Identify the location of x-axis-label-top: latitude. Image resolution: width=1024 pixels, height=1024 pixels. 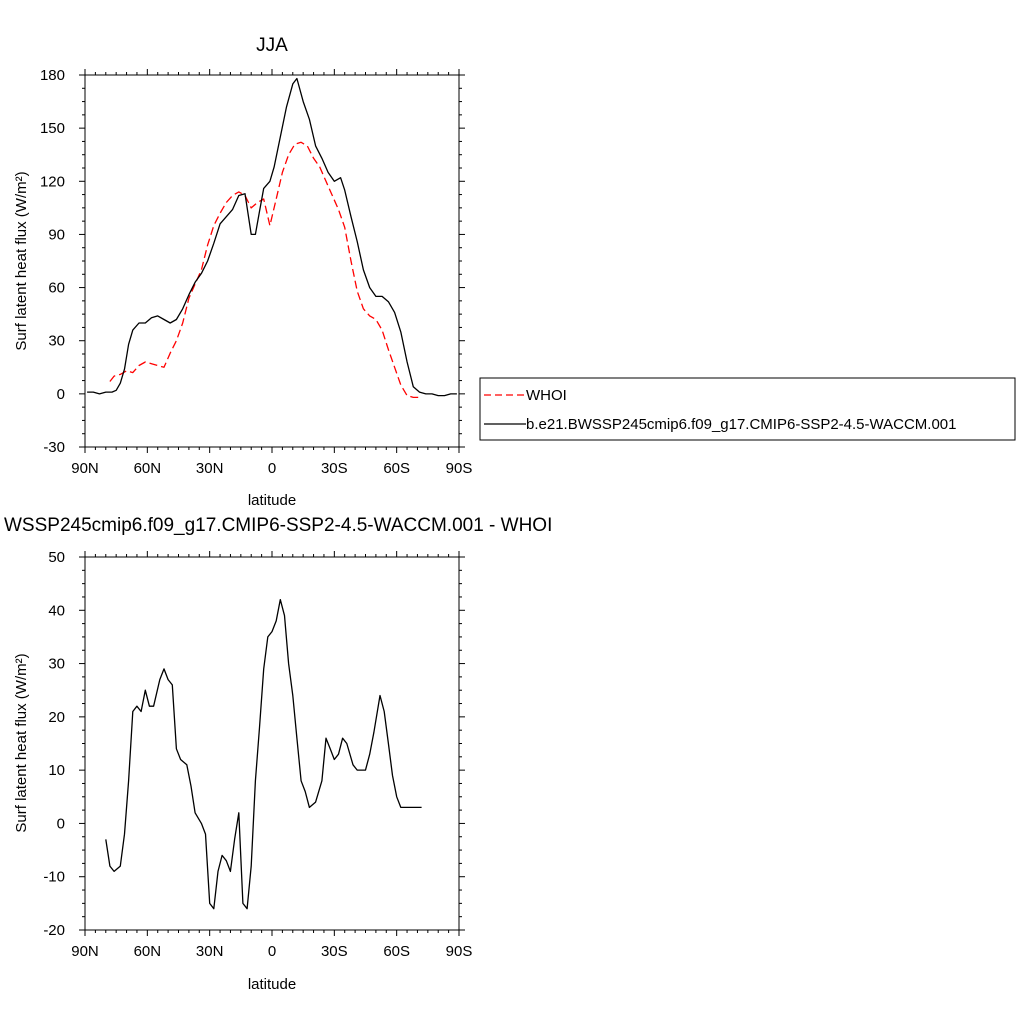
(272, 500).